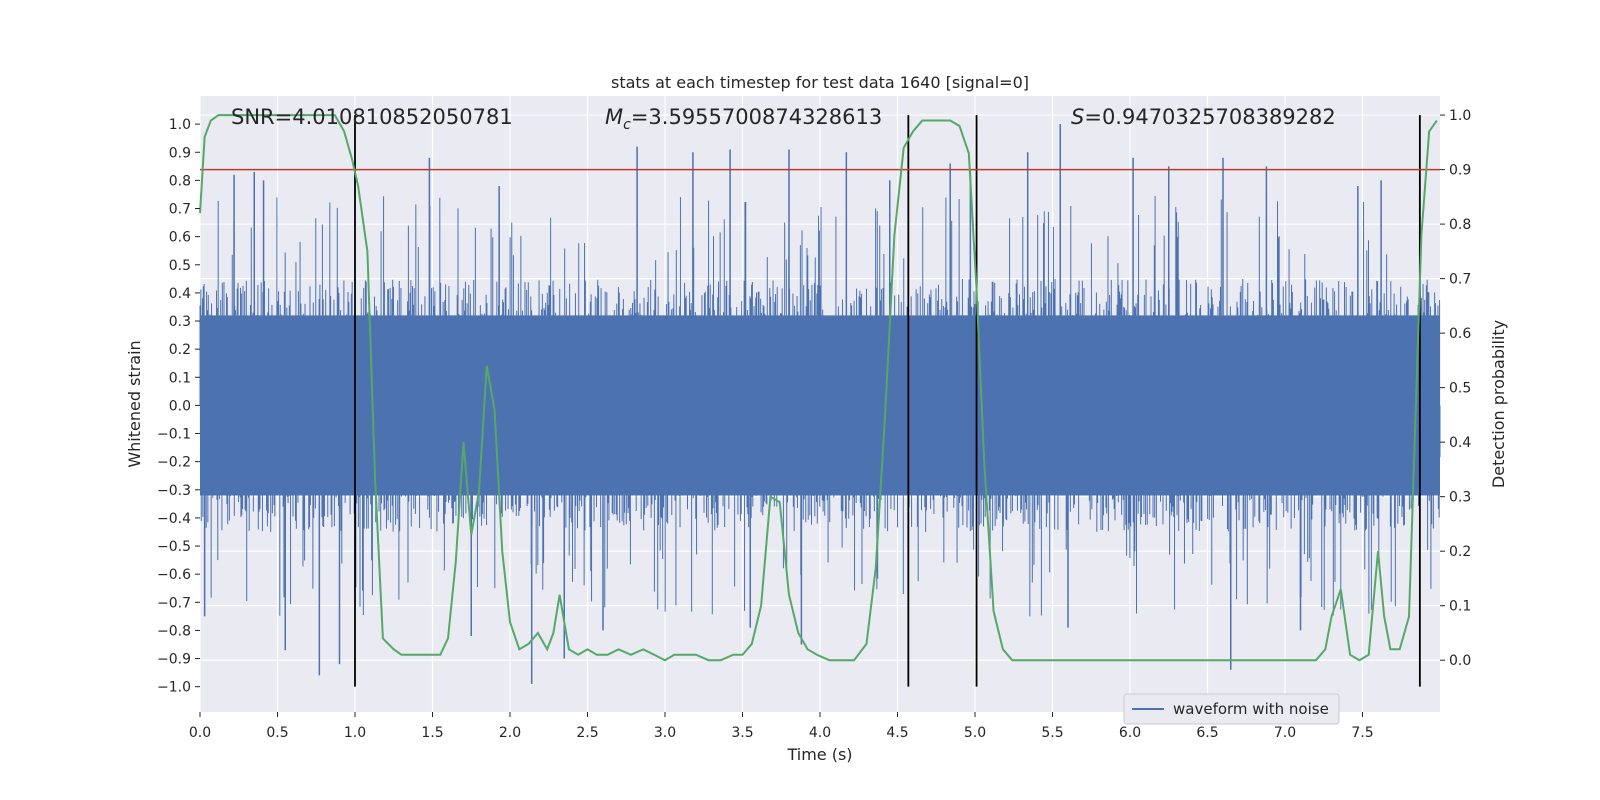 This screenshot has height=800, width=1600. I want to click on y-left-tick-label-3: 0.7, so click(180, 210).